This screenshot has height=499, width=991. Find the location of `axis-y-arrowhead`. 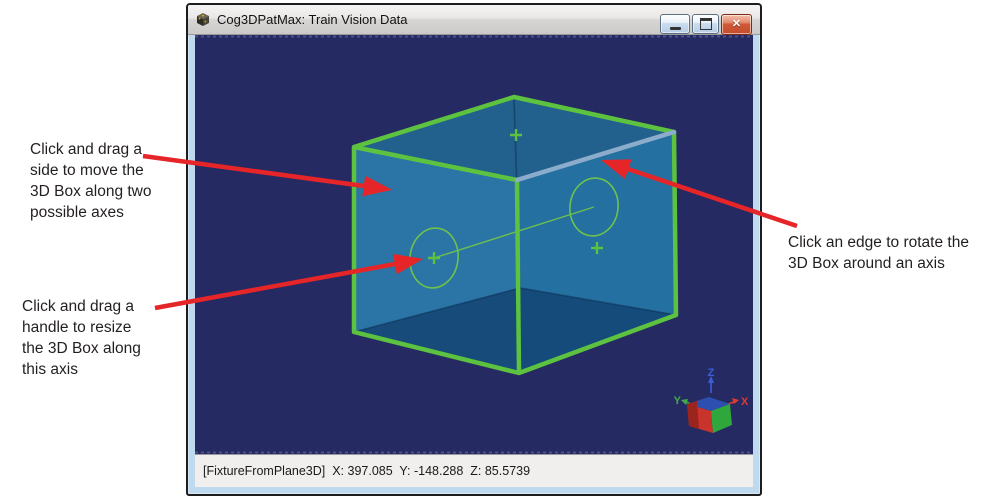

axis-y-arrowhead is located at coordinates (684, 402).